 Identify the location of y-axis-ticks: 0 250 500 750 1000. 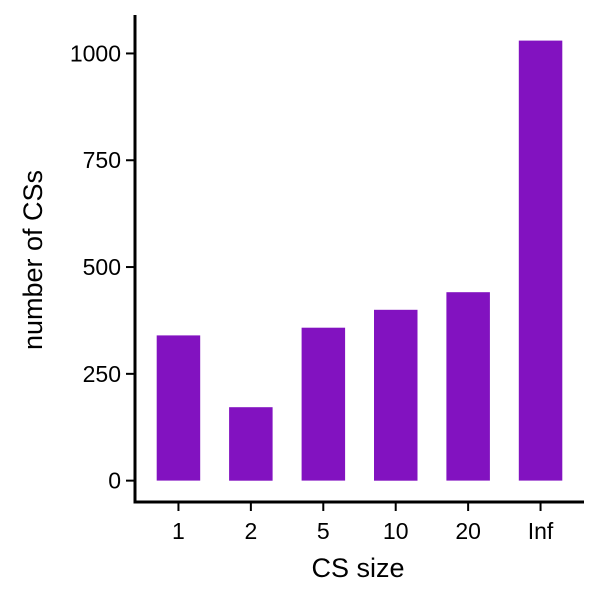
(102, 267).